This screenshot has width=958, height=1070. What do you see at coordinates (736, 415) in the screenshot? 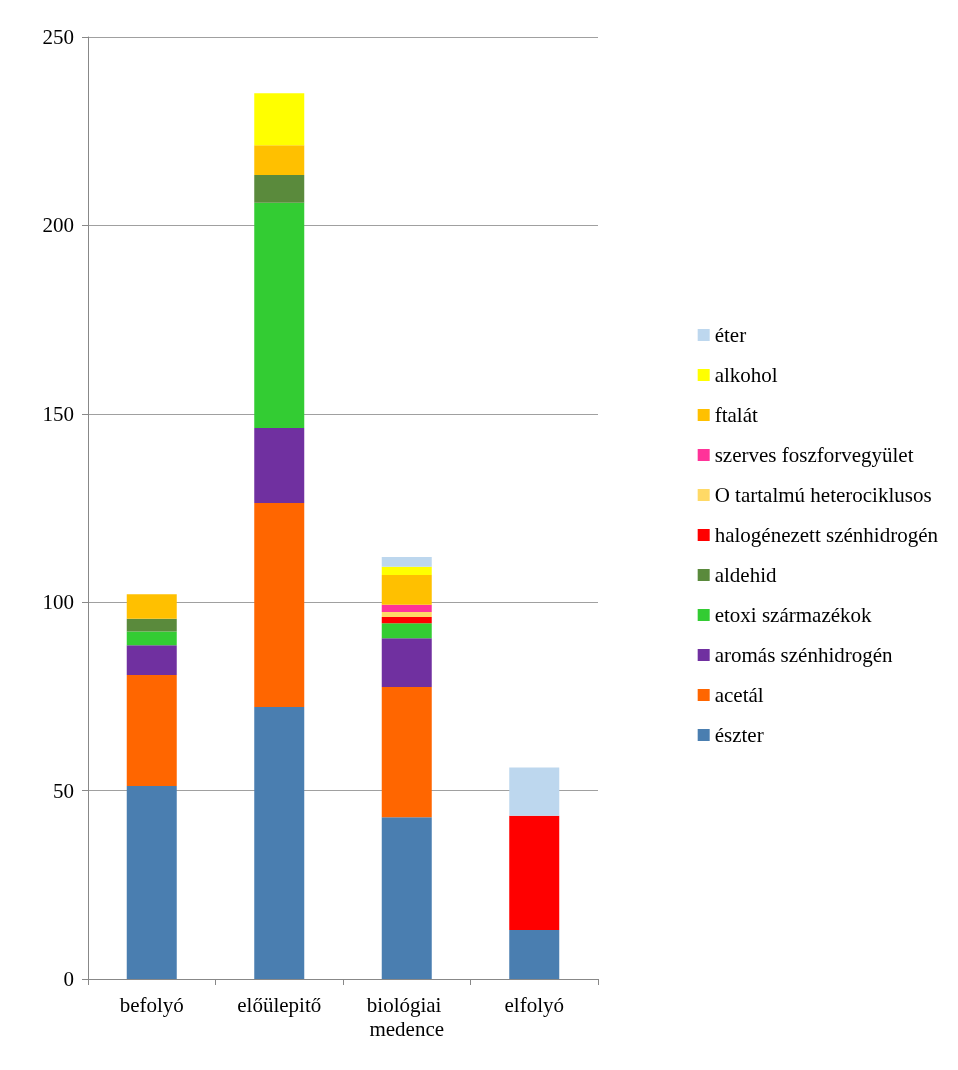
I see `legend-label: ftalát` at bounding box center [736, 415].